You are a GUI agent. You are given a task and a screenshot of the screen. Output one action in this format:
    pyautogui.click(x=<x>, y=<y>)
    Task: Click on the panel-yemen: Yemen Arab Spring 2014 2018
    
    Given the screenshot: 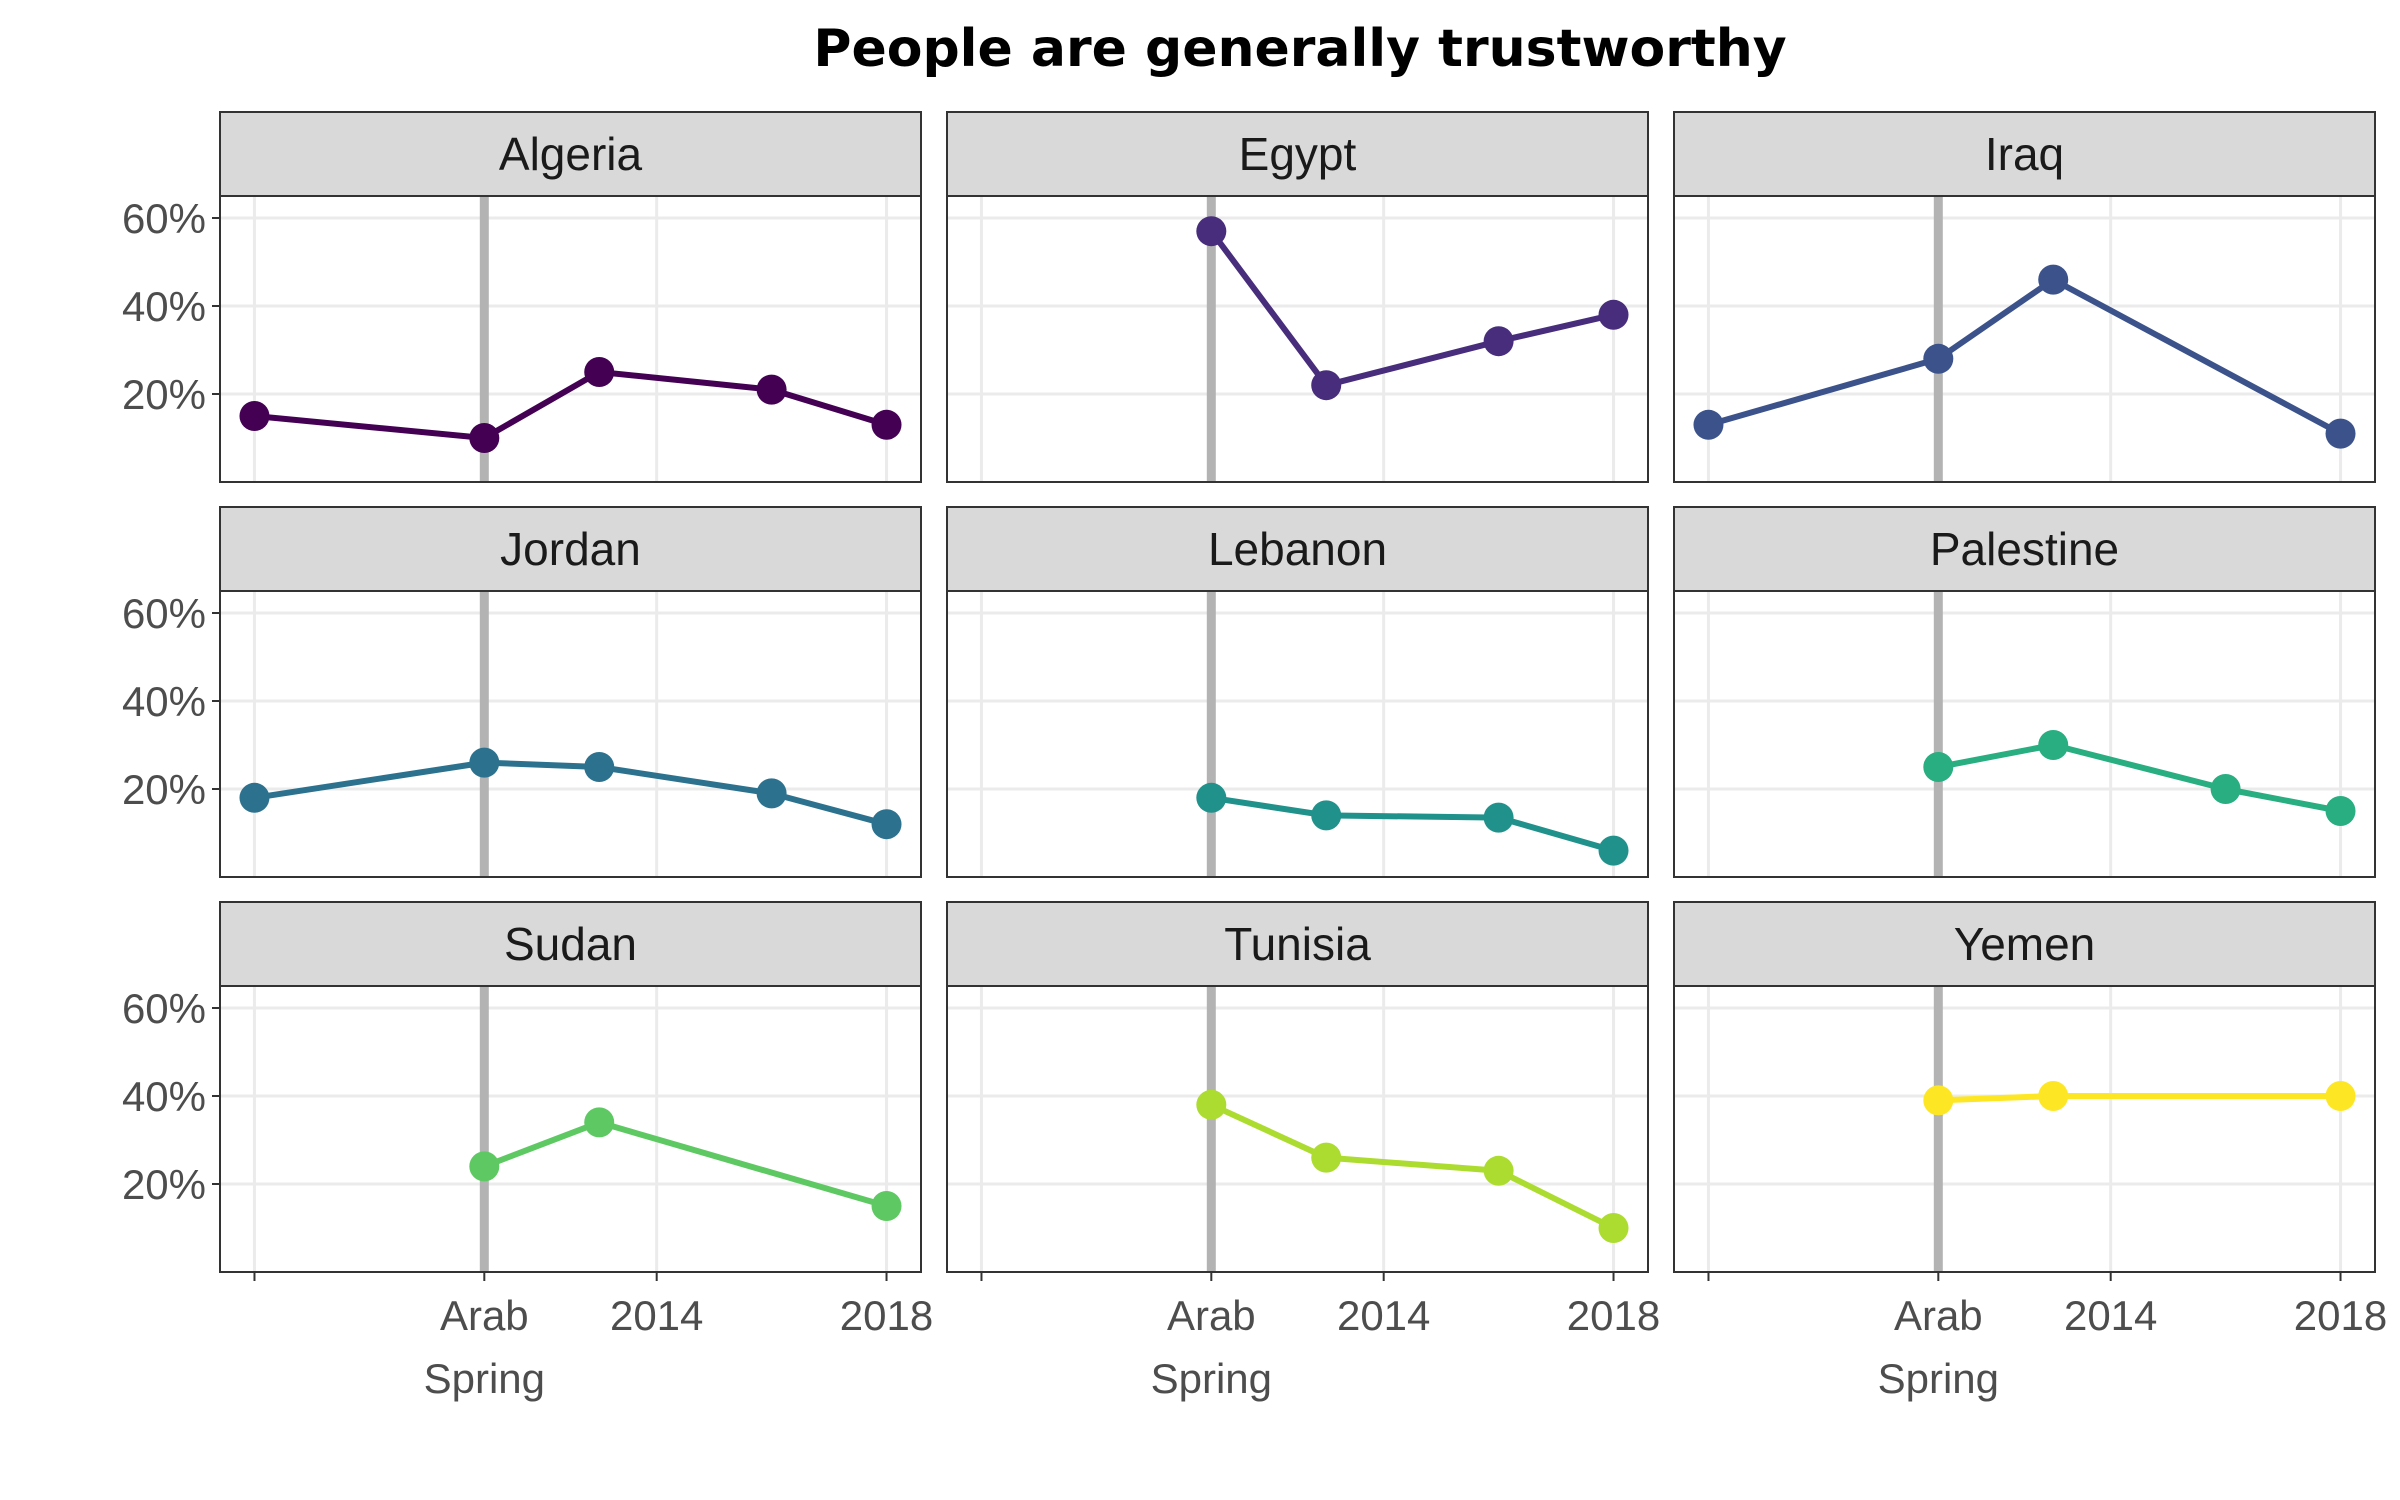 What is the action you would take?
    pyautogui.click(x=2030, y=1151)
    